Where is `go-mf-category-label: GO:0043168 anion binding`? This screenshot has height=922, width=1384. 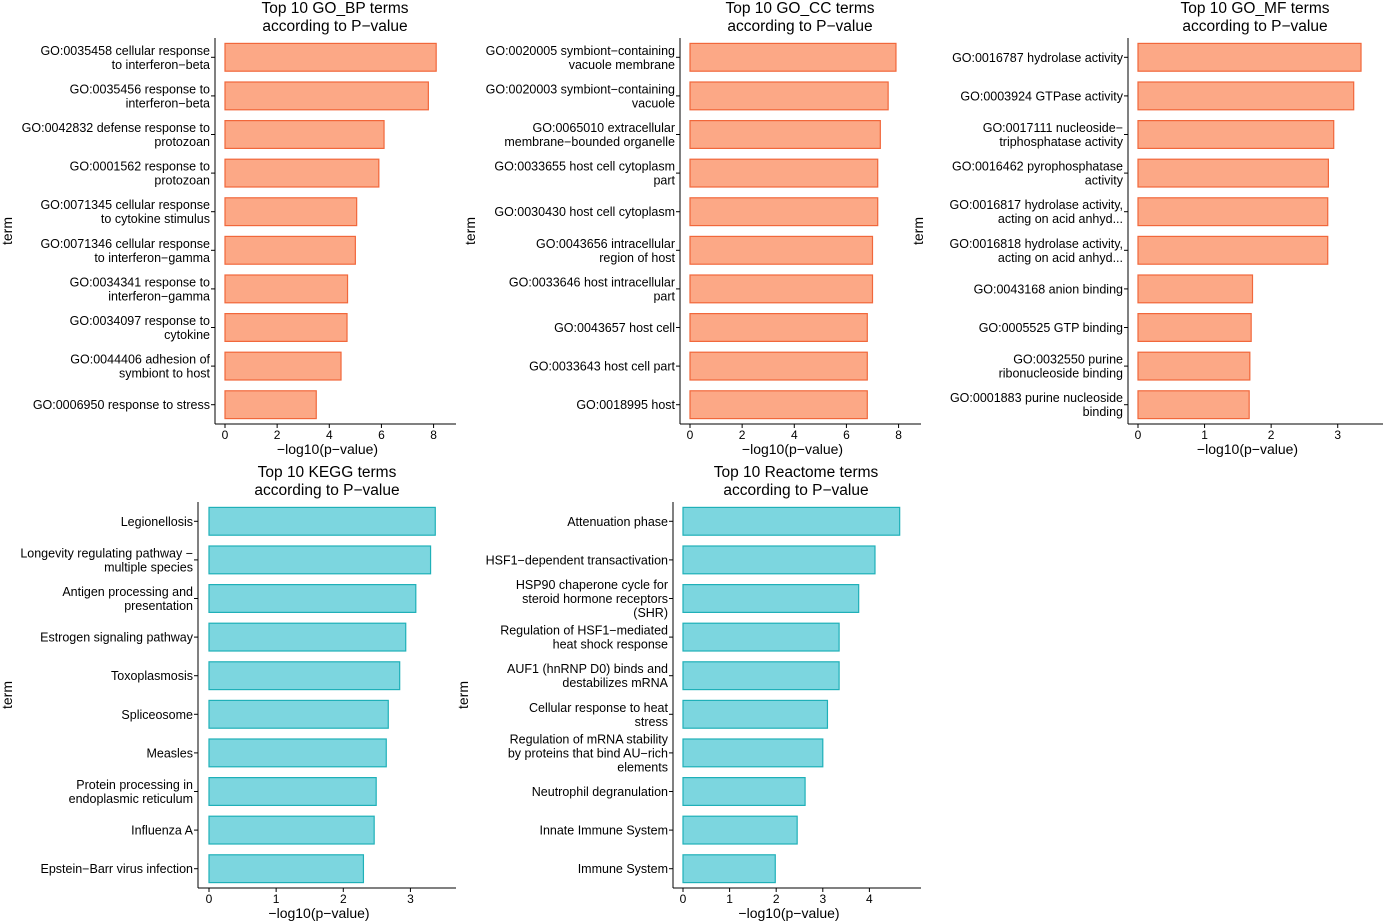 go-mf-category-label: GO:0043168 anion binding is located at coordinates (1048, 289).